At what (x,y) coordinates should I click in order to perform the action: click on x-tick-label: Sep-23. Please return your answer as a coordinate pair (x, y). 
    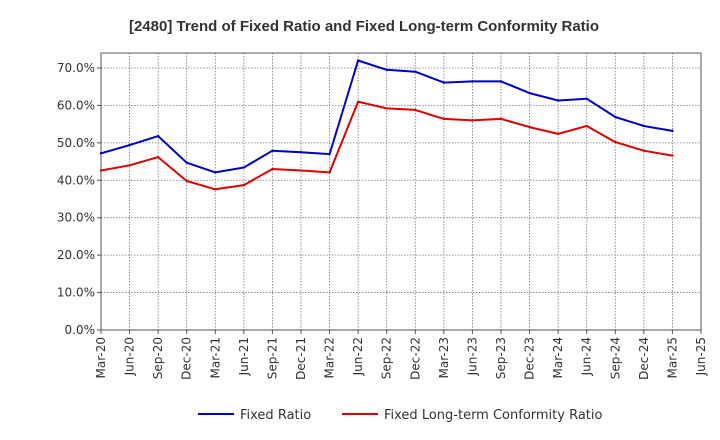
    Looking at the image, I should click on (501, 358).